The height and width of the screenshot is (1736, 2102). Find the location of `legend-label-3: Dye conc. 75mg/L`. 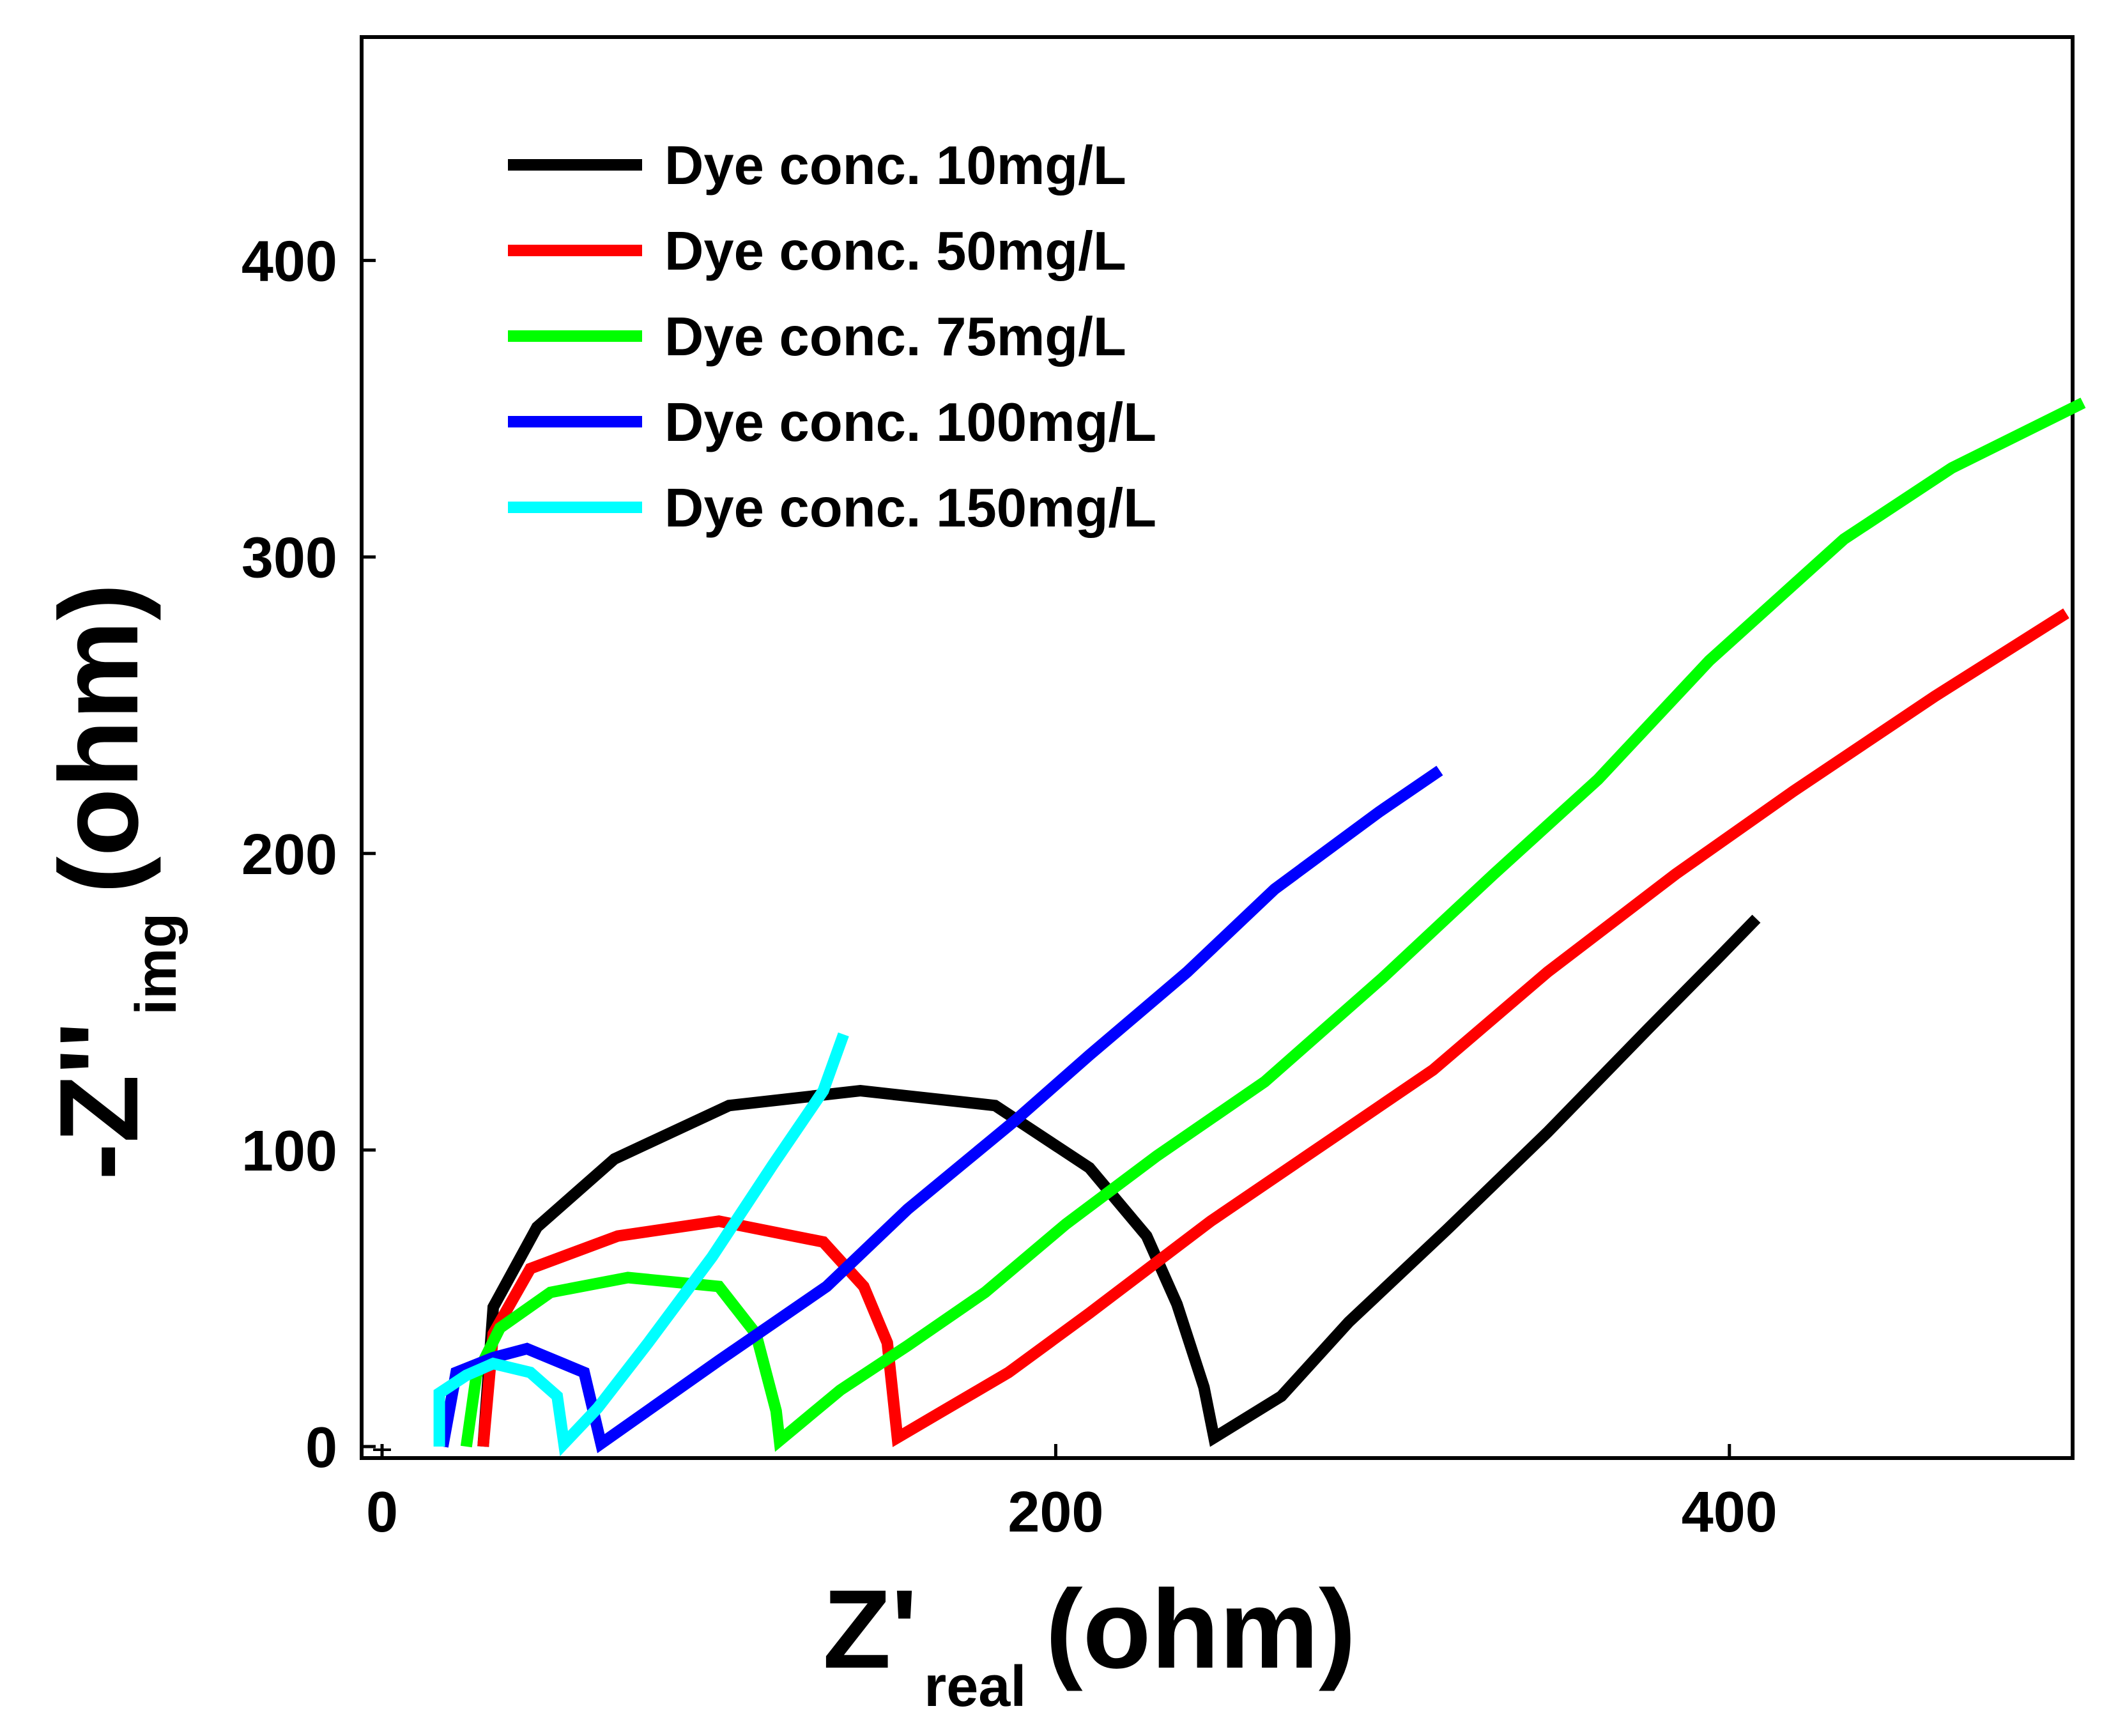

legend-label-3: Dye conc. 75mg/L is located at coordinates (895, 337).